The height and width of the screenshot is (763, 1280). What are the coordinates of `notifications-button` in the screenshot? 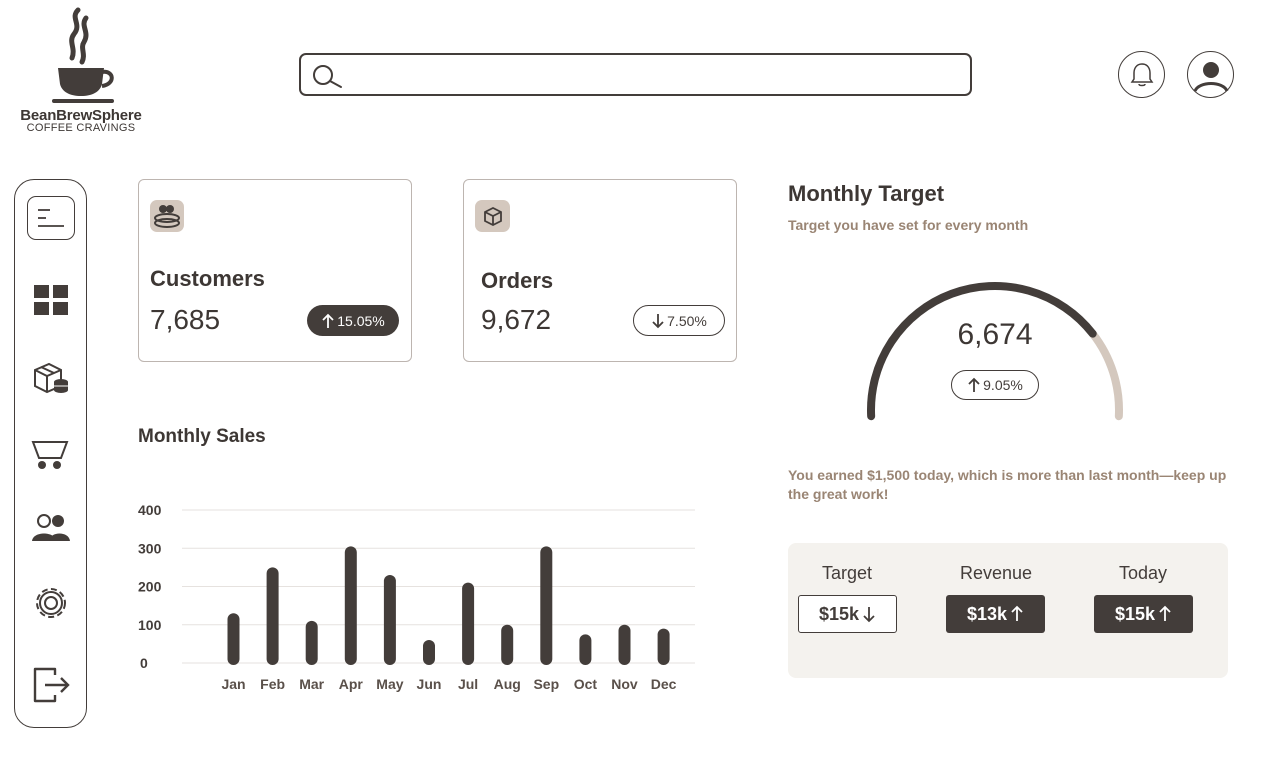 It's located at (1141, 74).